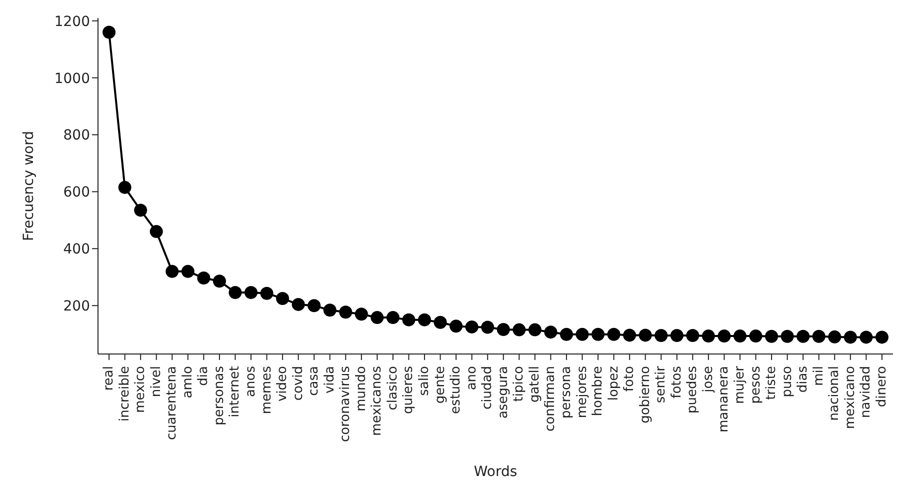 This screenshot has height=492, width=907. I want to click on x-tick-label: video, so click(282, 384).